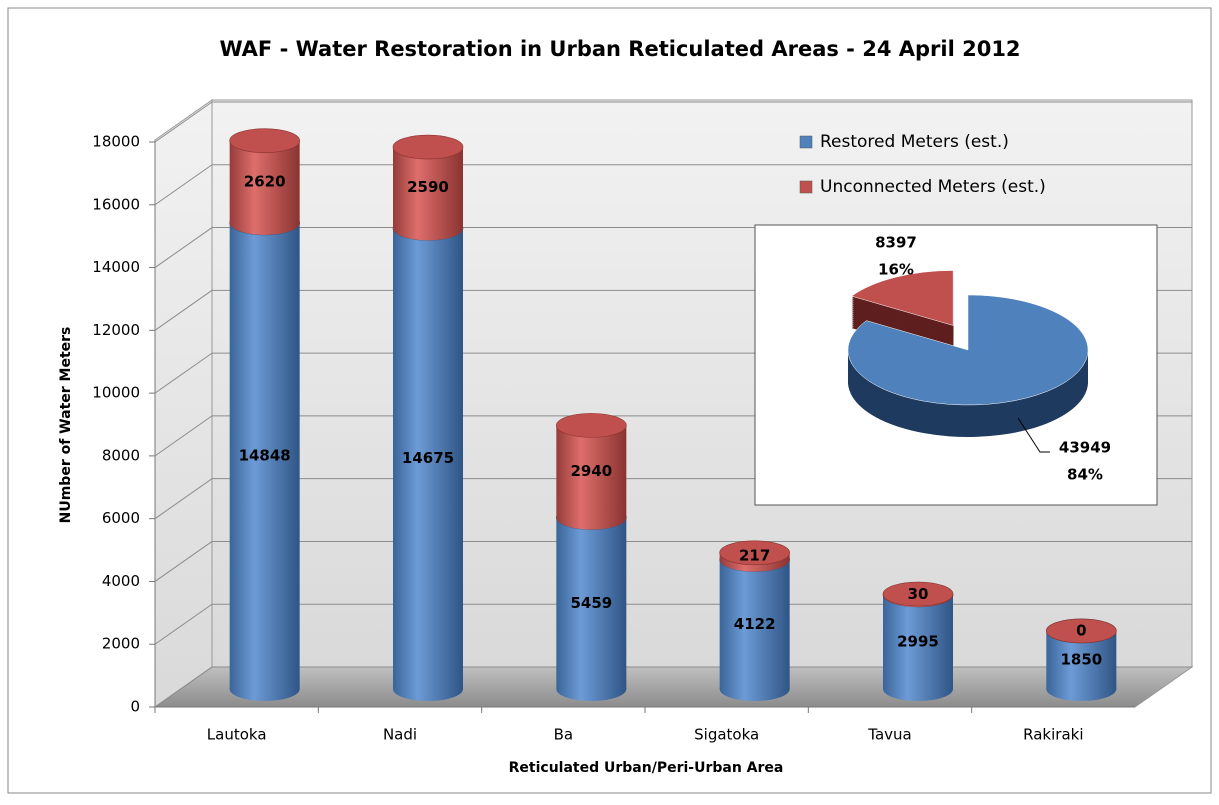 The height and width of the screenshot is (805, 1219). I want to click on legend-label: Restored Meters (est.), so click(914, 142).